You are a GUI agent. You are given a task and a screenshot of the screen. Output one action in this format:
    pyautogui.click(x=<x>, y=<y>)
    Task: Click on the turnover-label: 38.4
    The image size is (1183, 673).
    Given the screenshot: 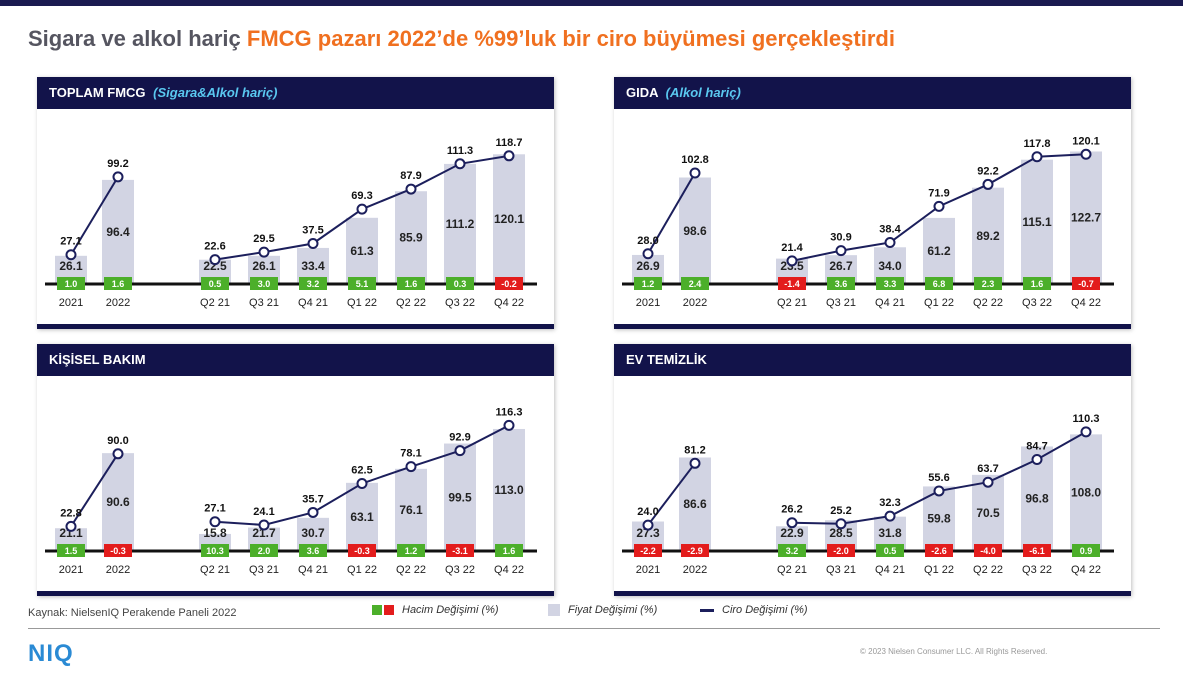 What is the action you would take?
    pyautogui.click(x=890, y=230)
    